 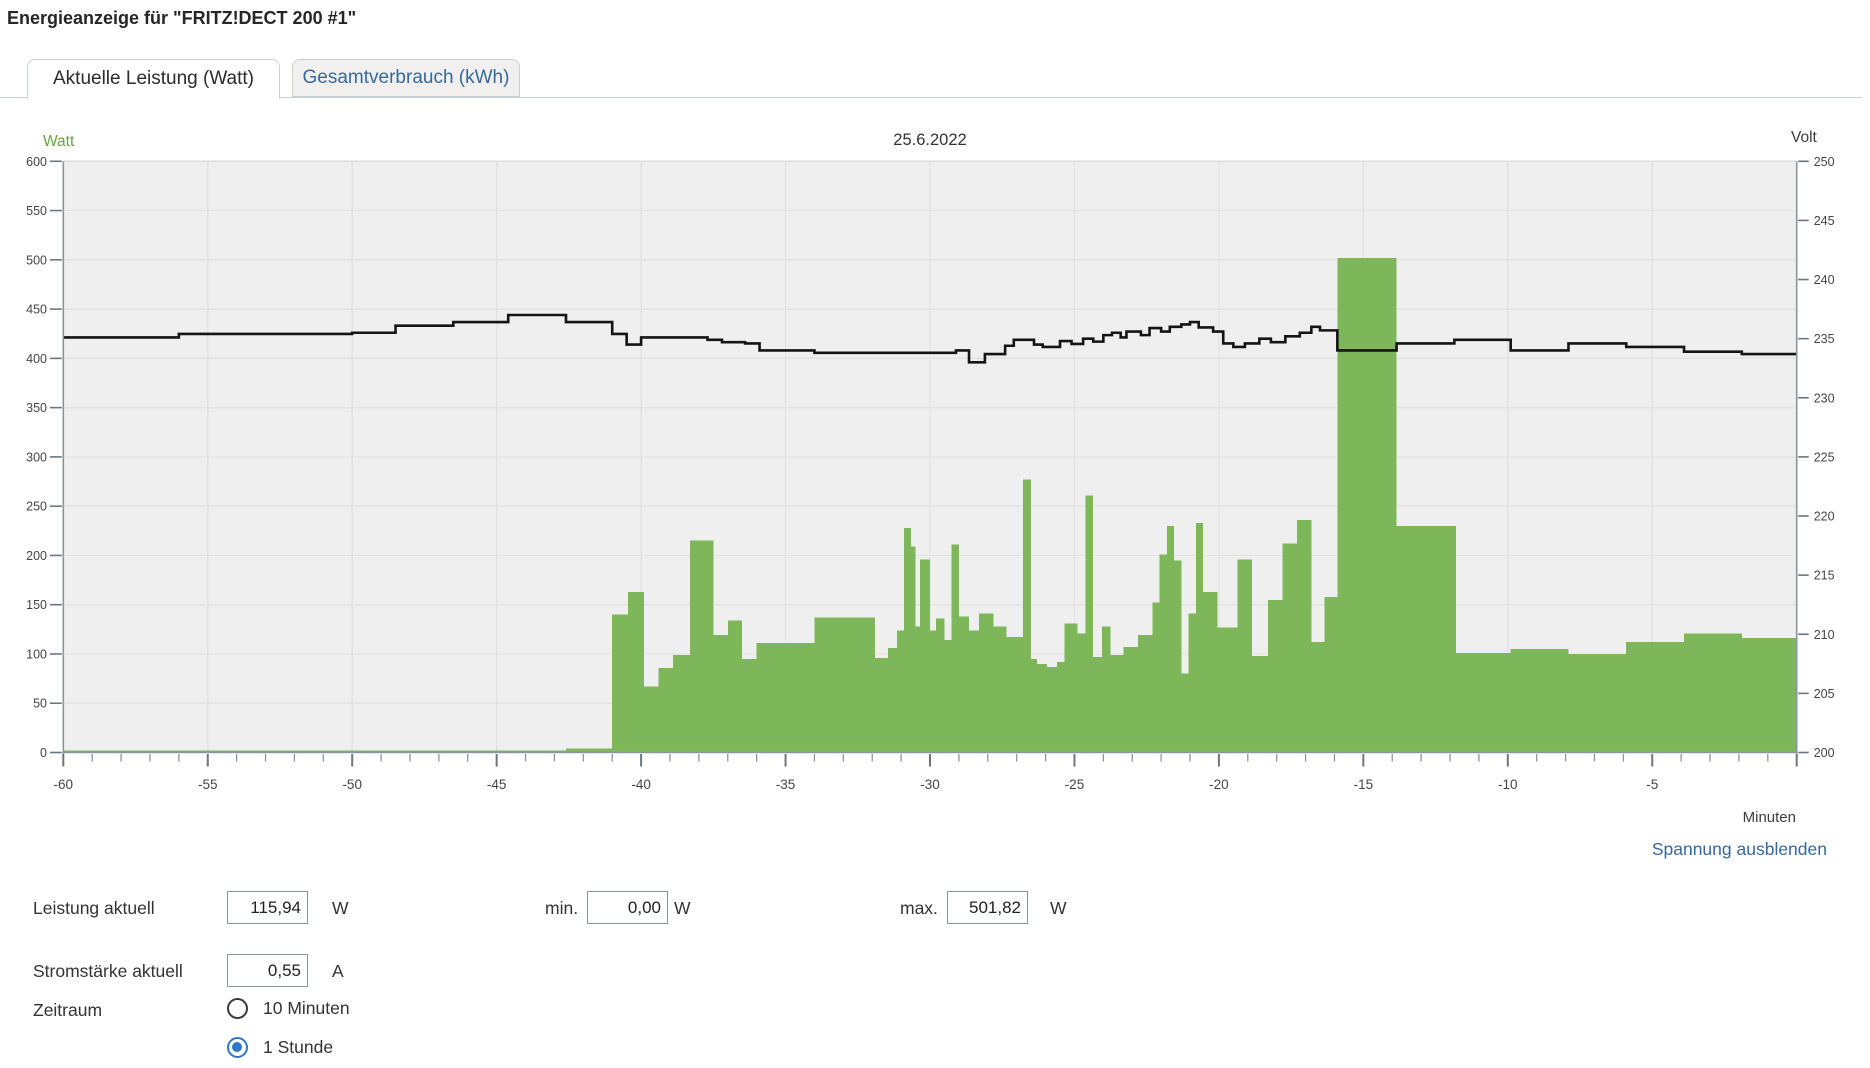 What do you see at coordinates (36, 310) in the screenshot?
I see `svg-text: 450` at bounding box center [36, 310].